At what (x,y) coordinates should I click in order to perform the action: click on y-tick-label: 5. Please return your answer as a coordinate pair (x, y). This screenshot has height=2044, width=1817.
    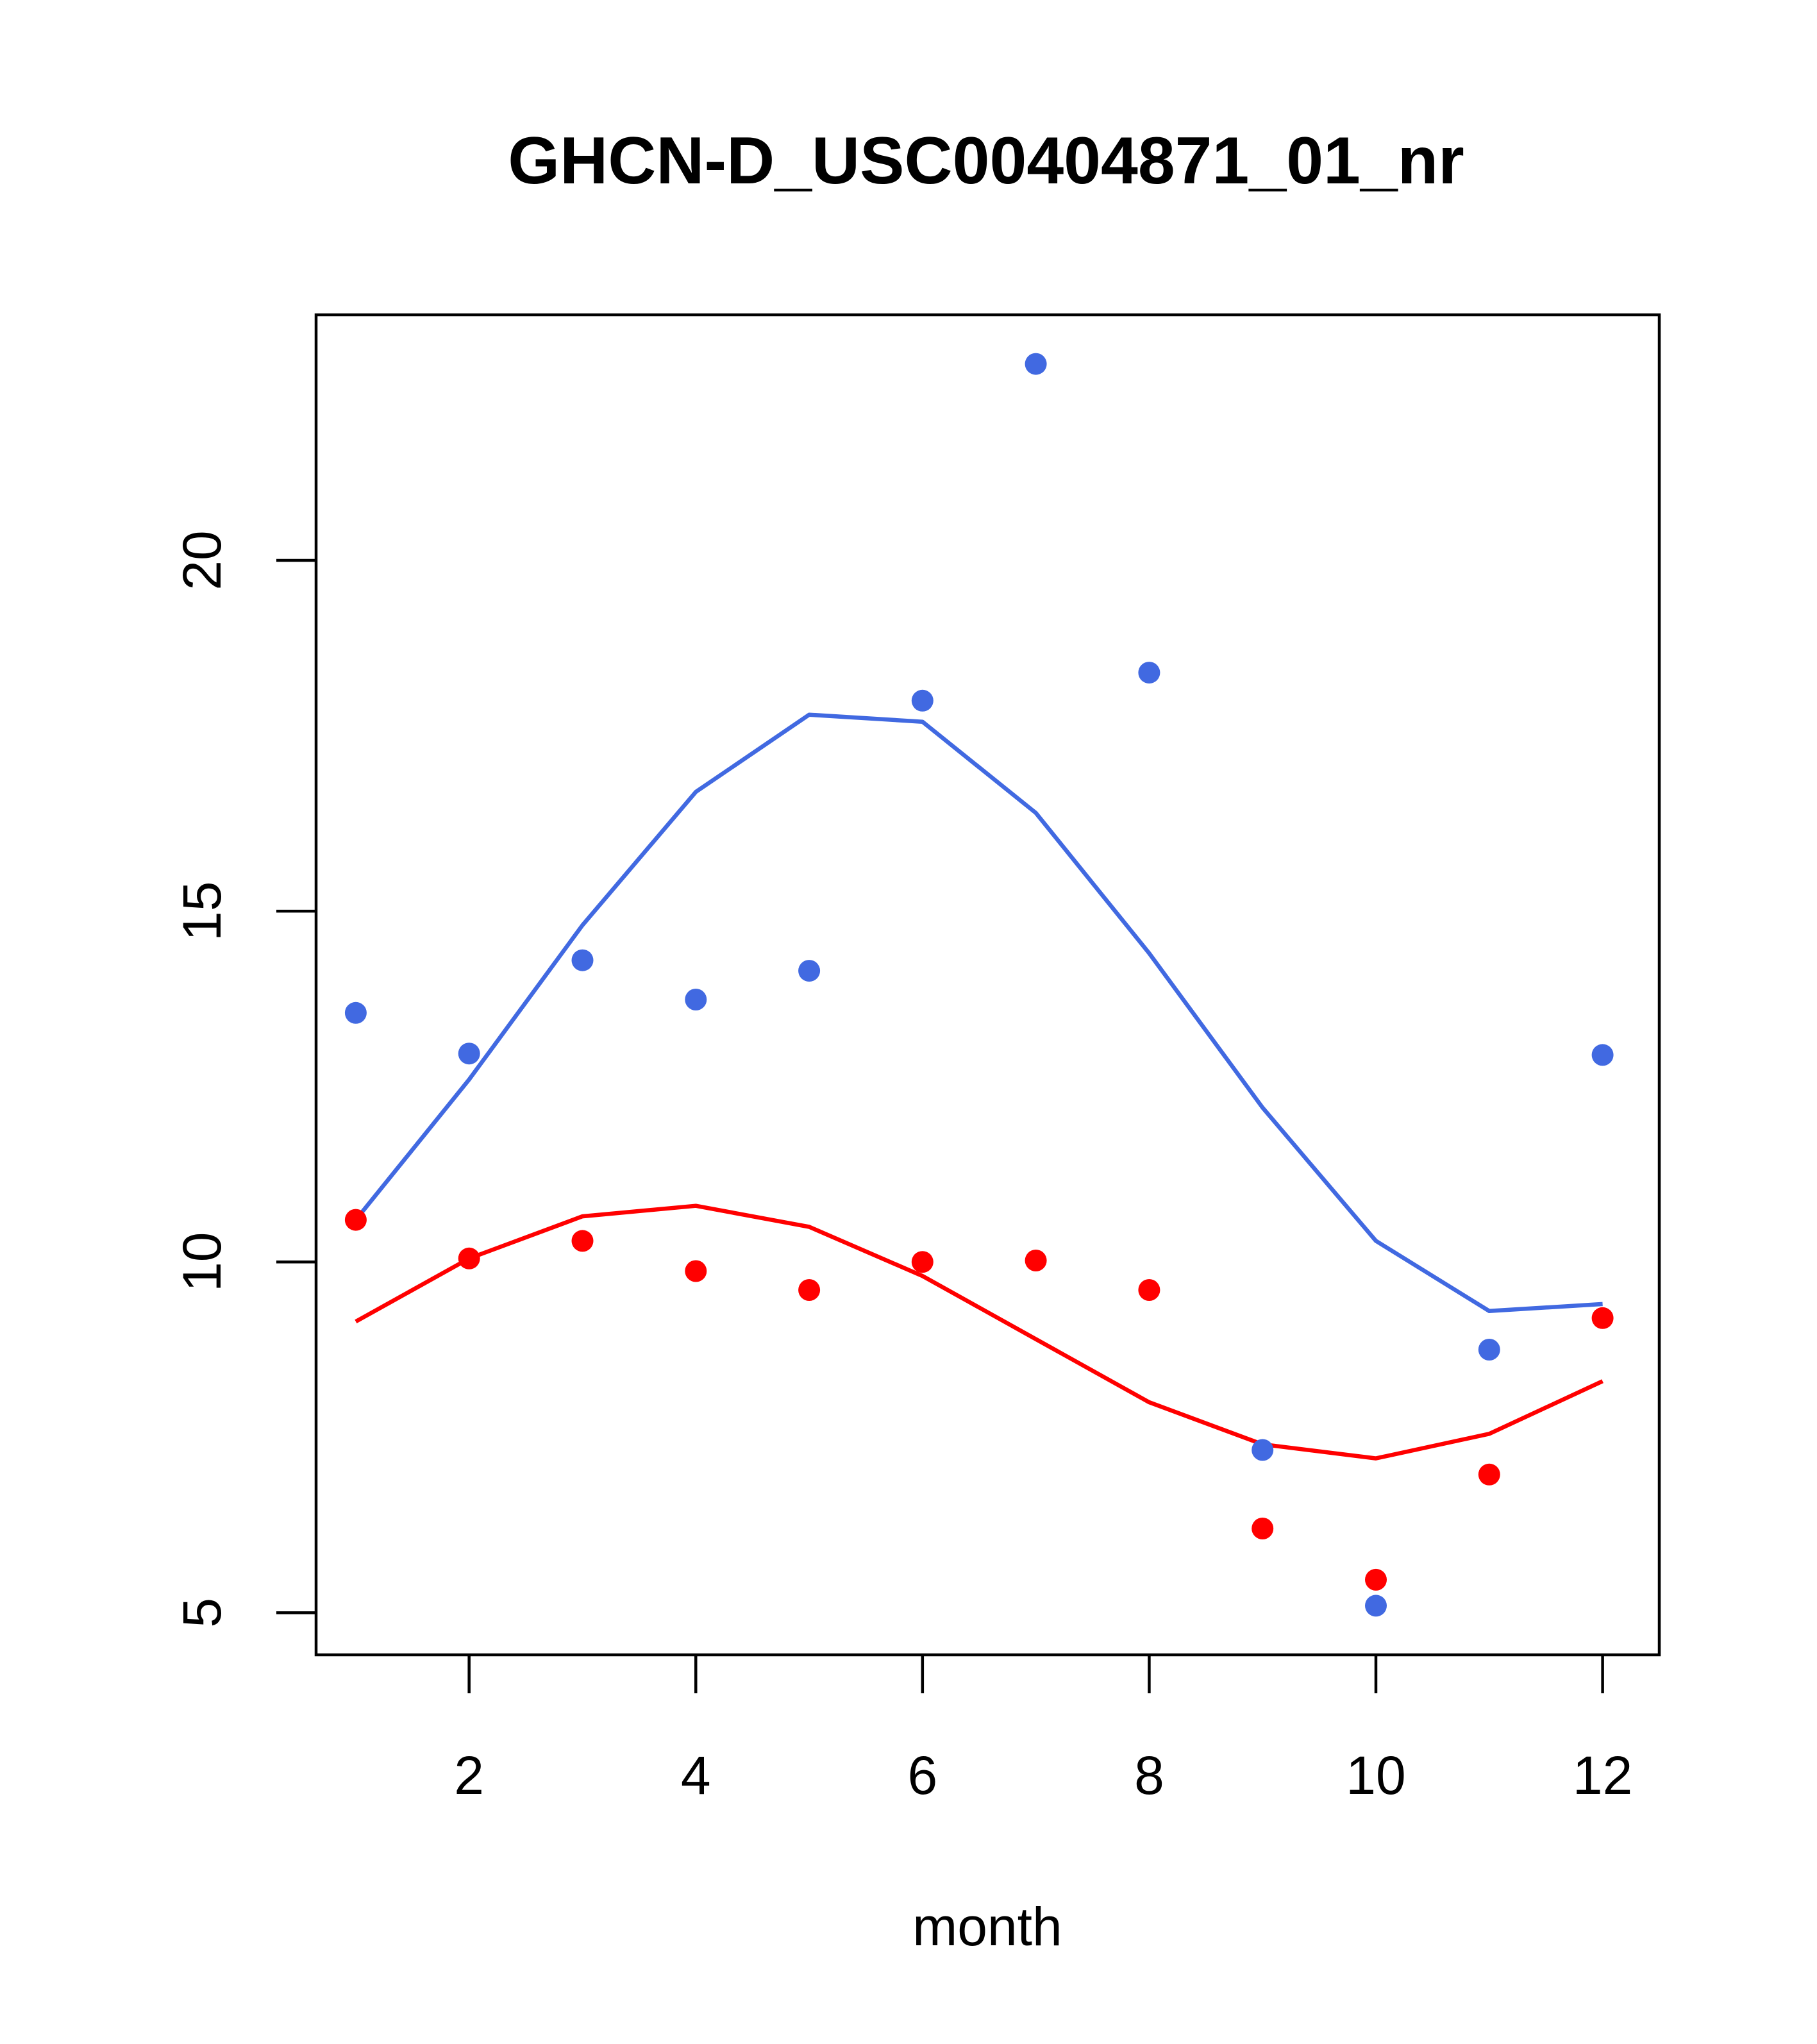
    Looking at the image, I should click on (202, 1613).